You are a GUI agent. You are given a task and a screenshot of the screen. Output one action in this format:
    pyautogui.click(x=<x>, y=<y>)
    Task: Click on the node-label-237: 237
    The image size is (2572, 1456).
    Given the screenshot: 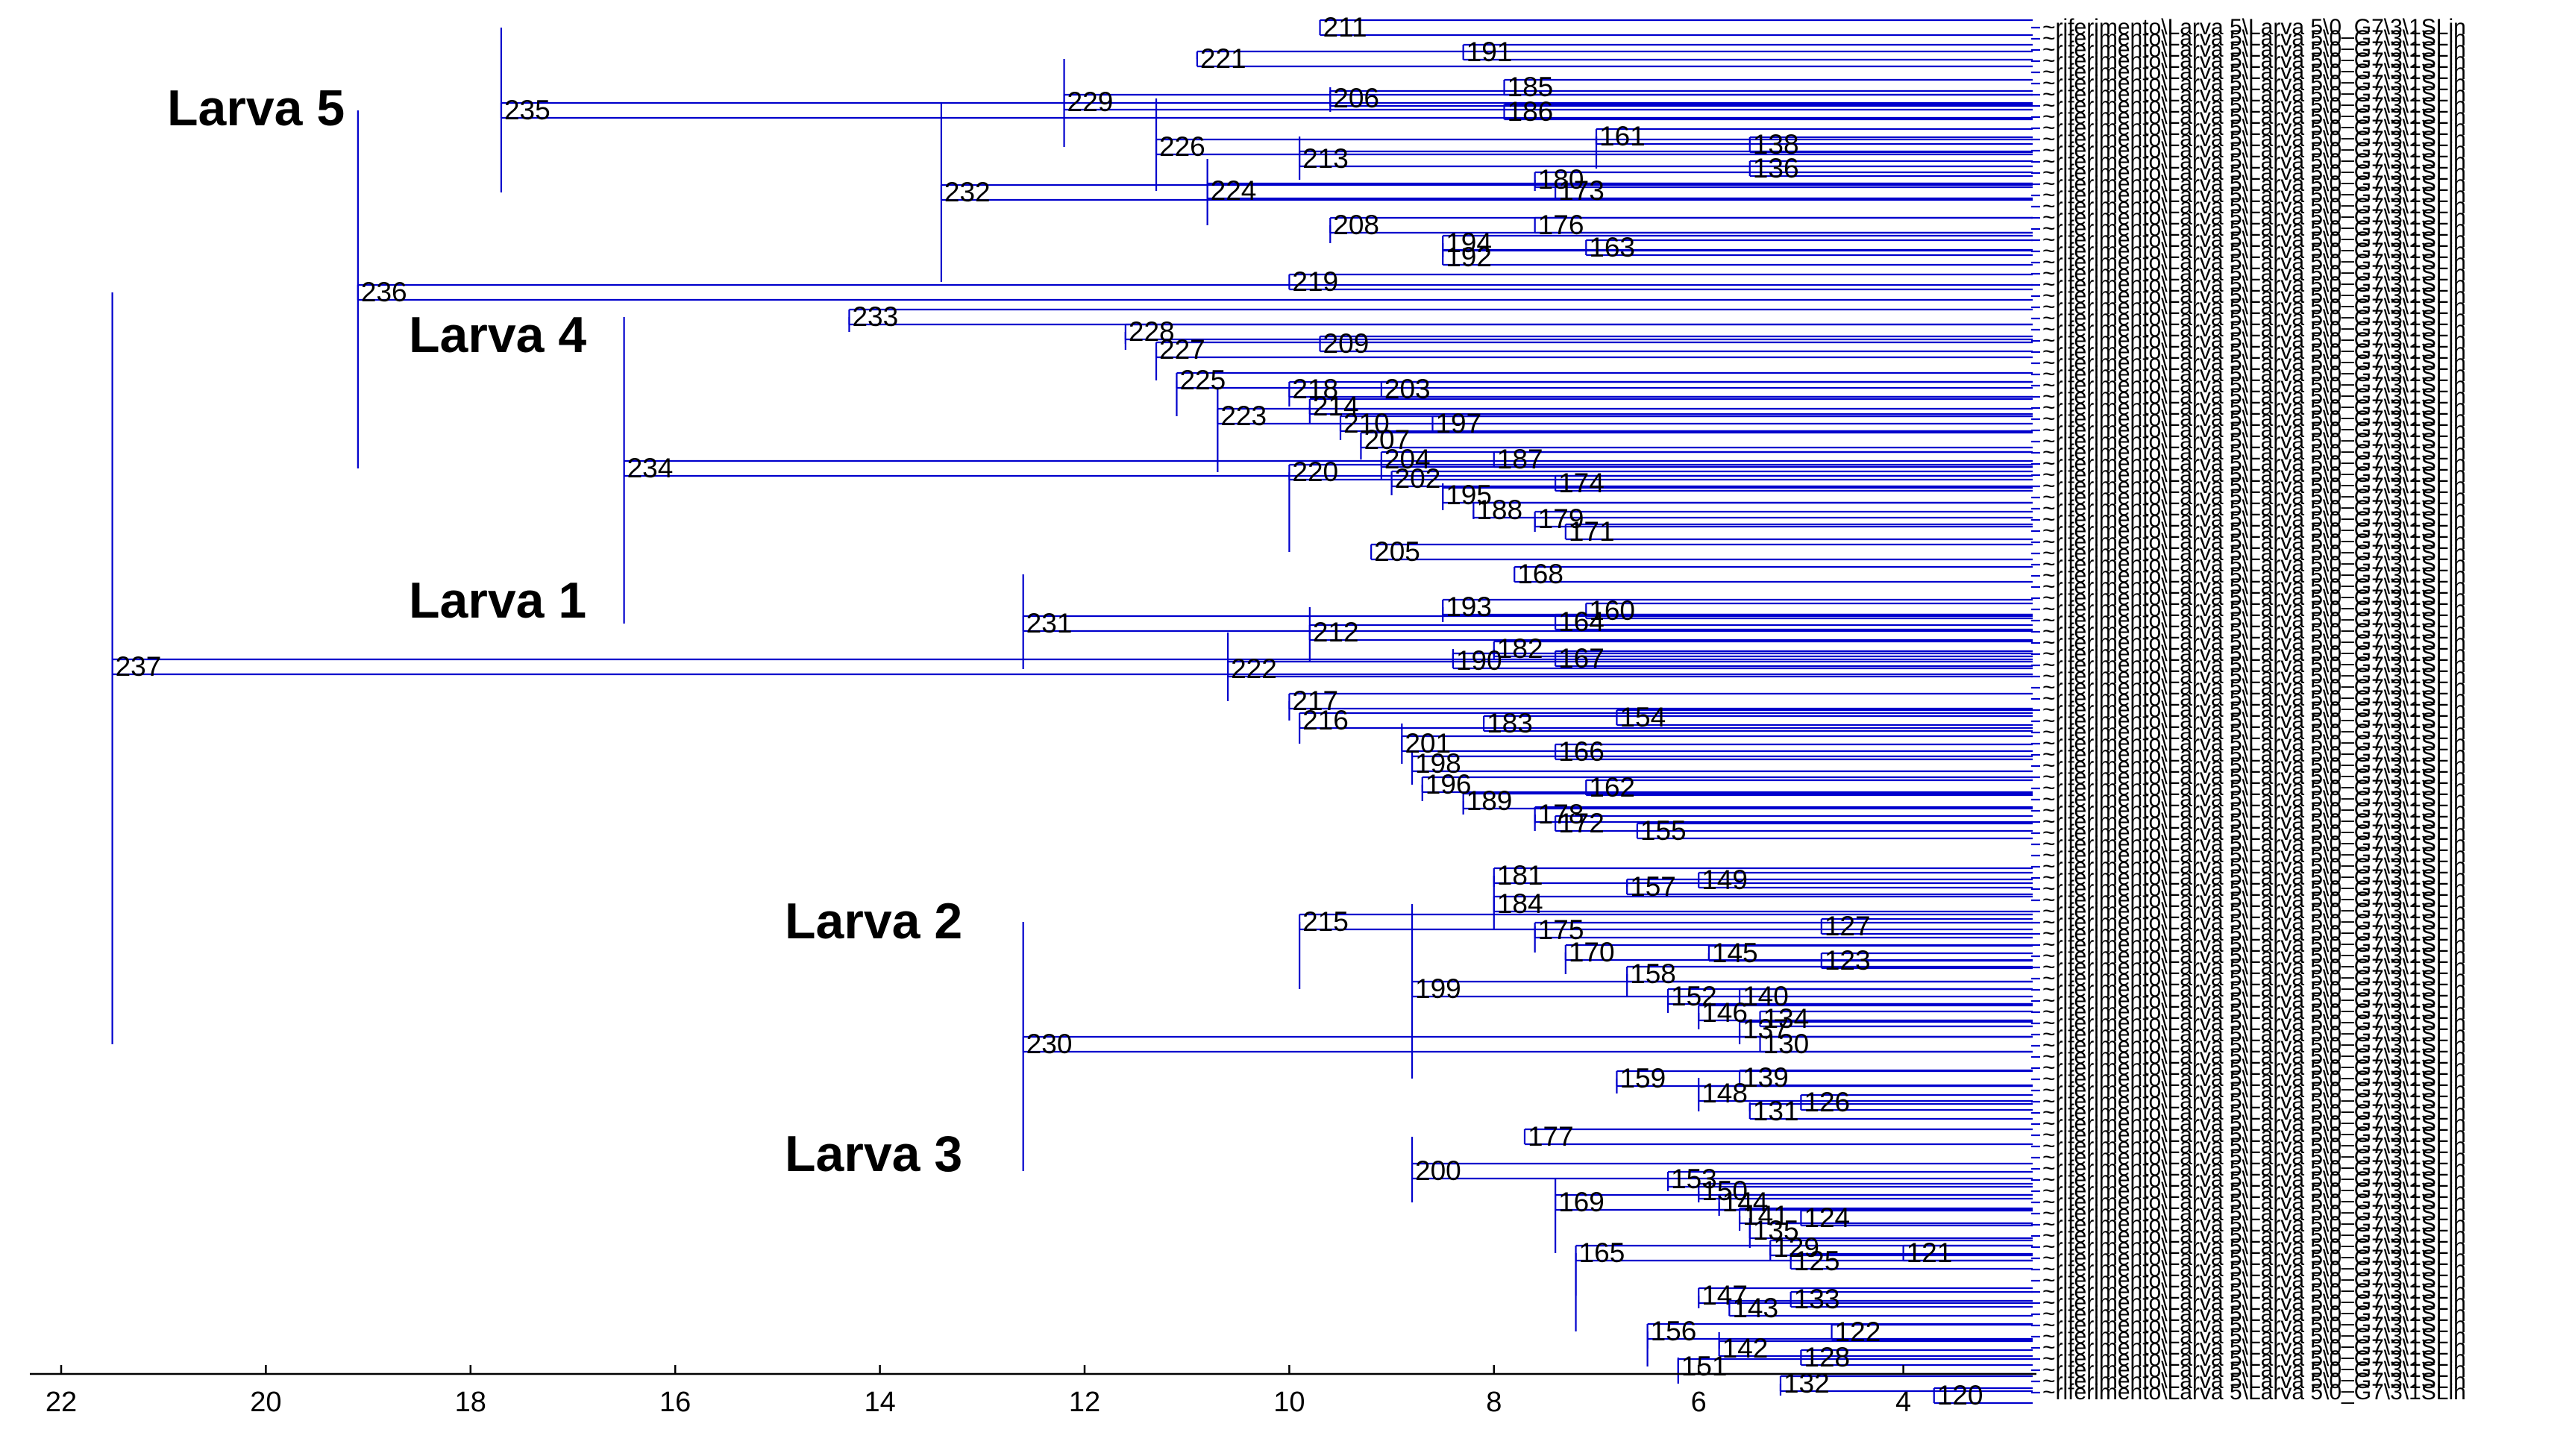 What is the action you would take?
    pyautogui.click(x=139, y=666)
    